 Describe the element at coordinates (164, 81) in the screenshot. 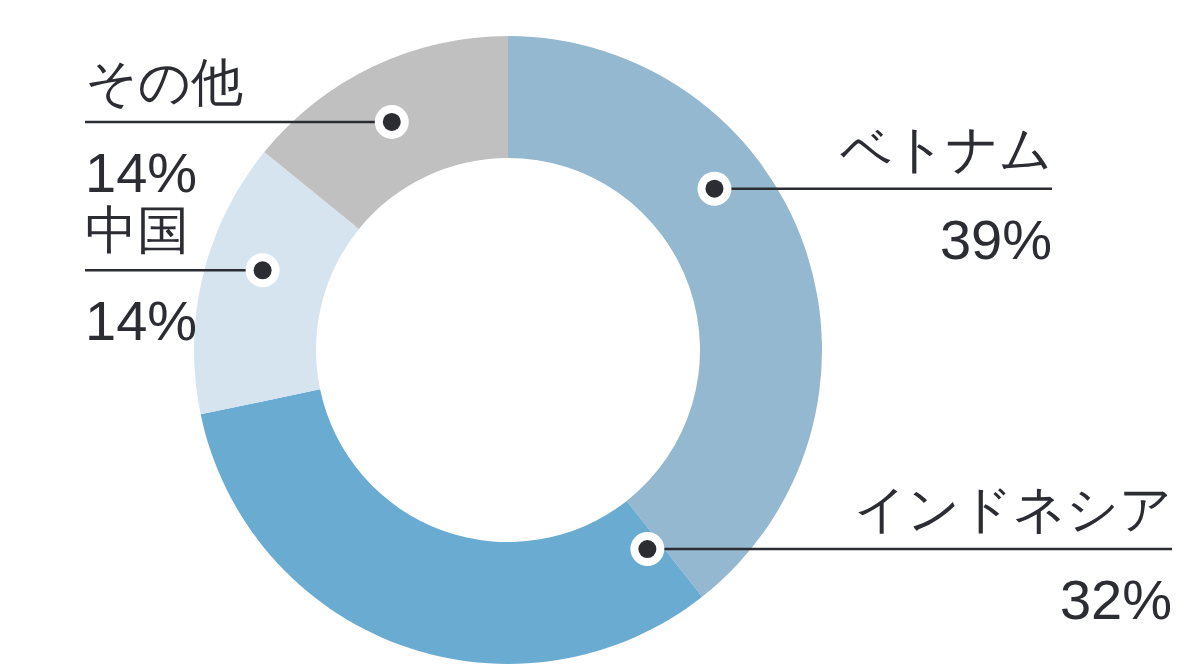

I see `slice-label: その他` at that location.